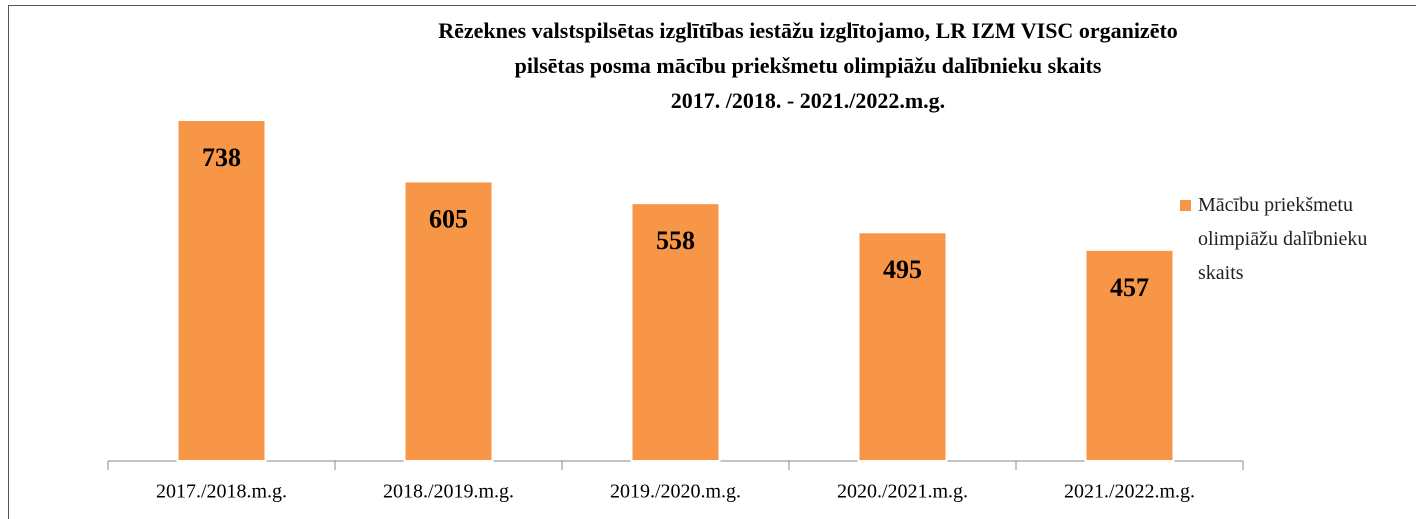  I want to click on x-tick-label: 2021./2022.m.g., so click(1129, 492).